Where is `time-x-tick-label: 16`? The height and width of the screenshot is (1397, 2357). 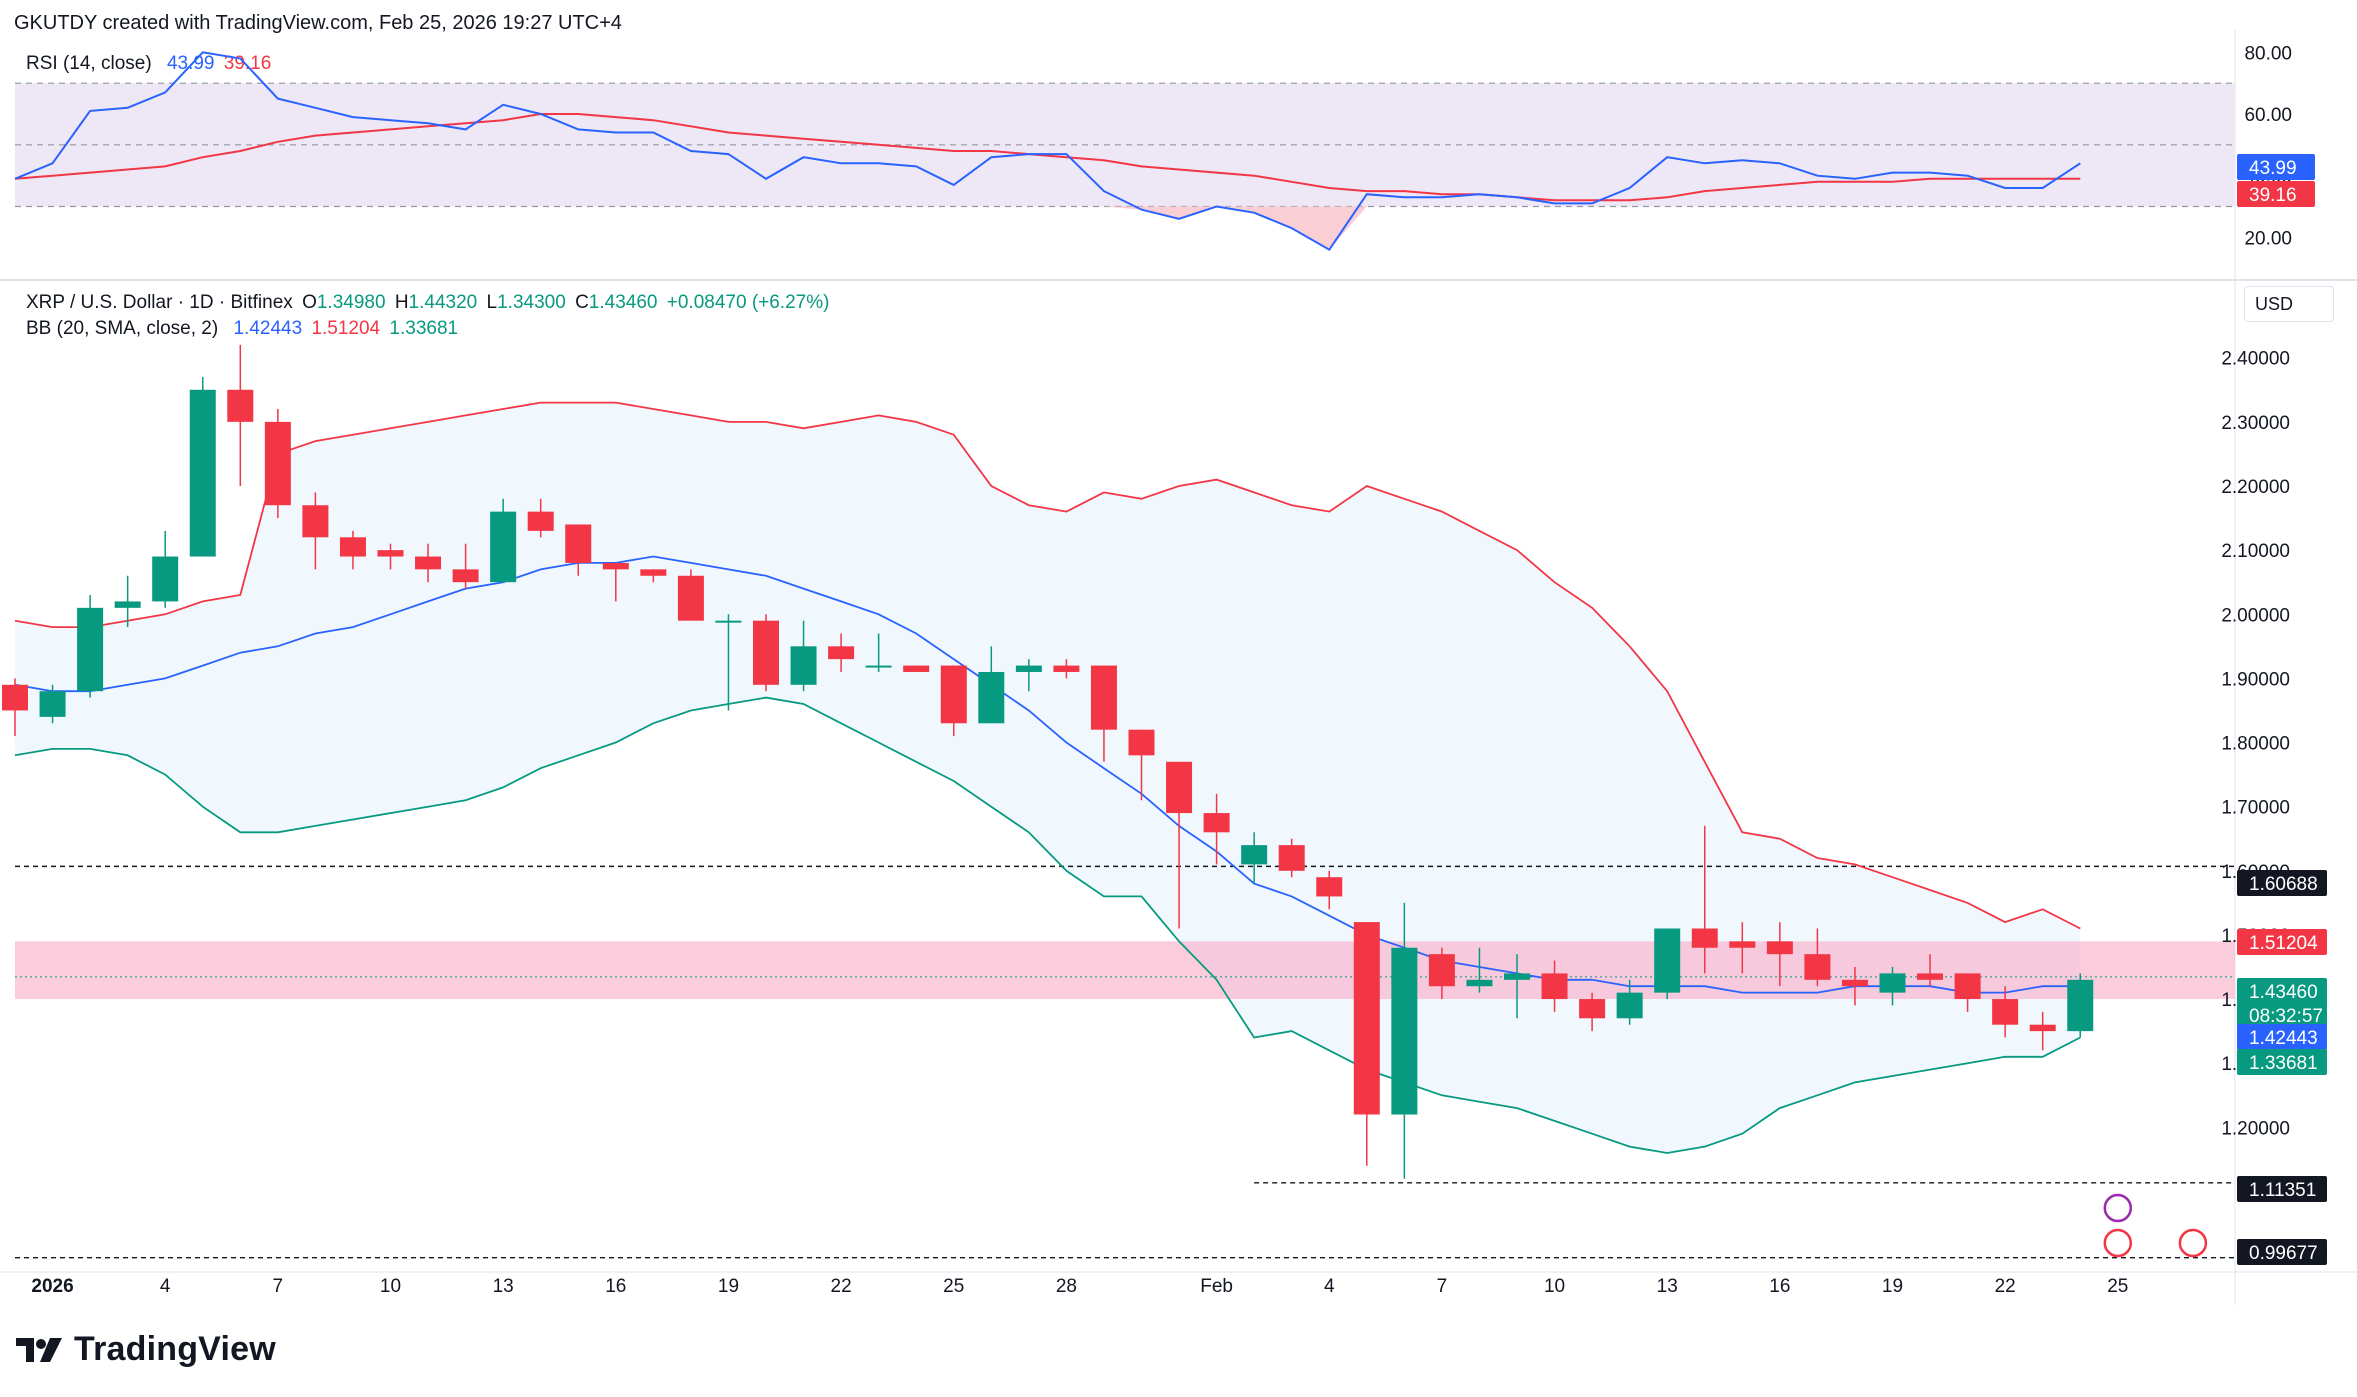 time-x-tick-label: 16 is located at coordinates (615, 1286).